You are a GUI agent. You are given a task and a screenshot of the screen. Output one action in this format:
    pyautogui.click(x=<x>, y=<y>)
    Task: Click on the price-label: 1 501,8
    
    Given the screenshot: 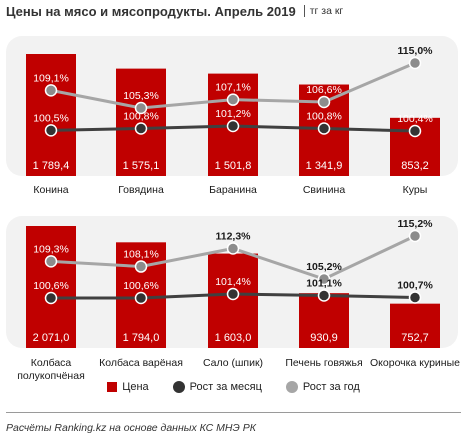 What is the action you would take?
    pyautogui.click(x=233, y=166)
    